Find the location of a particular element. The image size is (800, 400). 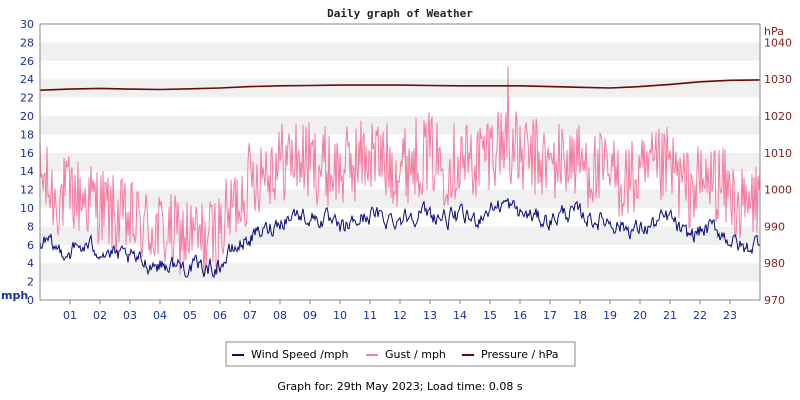

x-tick-label: 12 is located at coordinates (400, 315).